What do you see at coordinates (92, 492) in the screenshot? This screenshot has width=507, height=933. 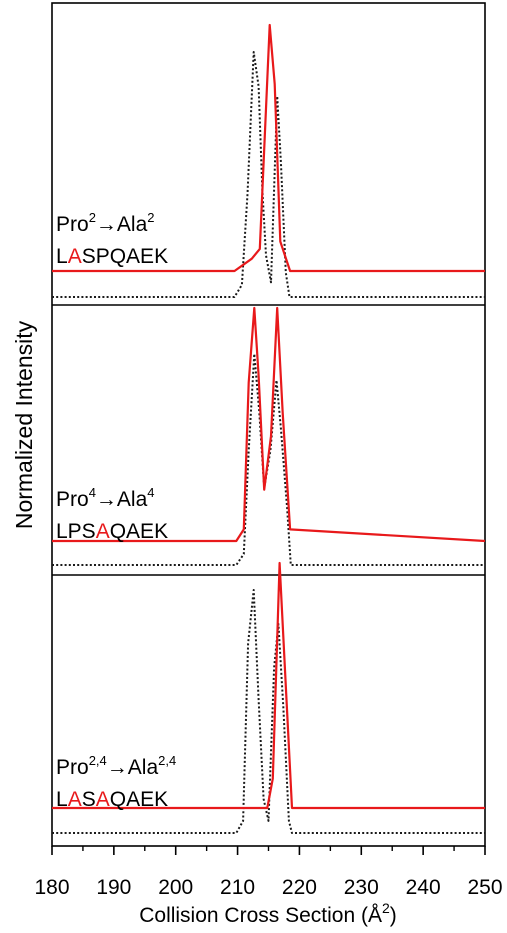 I see `panel-2-label-sup1: 4` at bounding box center [92, 492].